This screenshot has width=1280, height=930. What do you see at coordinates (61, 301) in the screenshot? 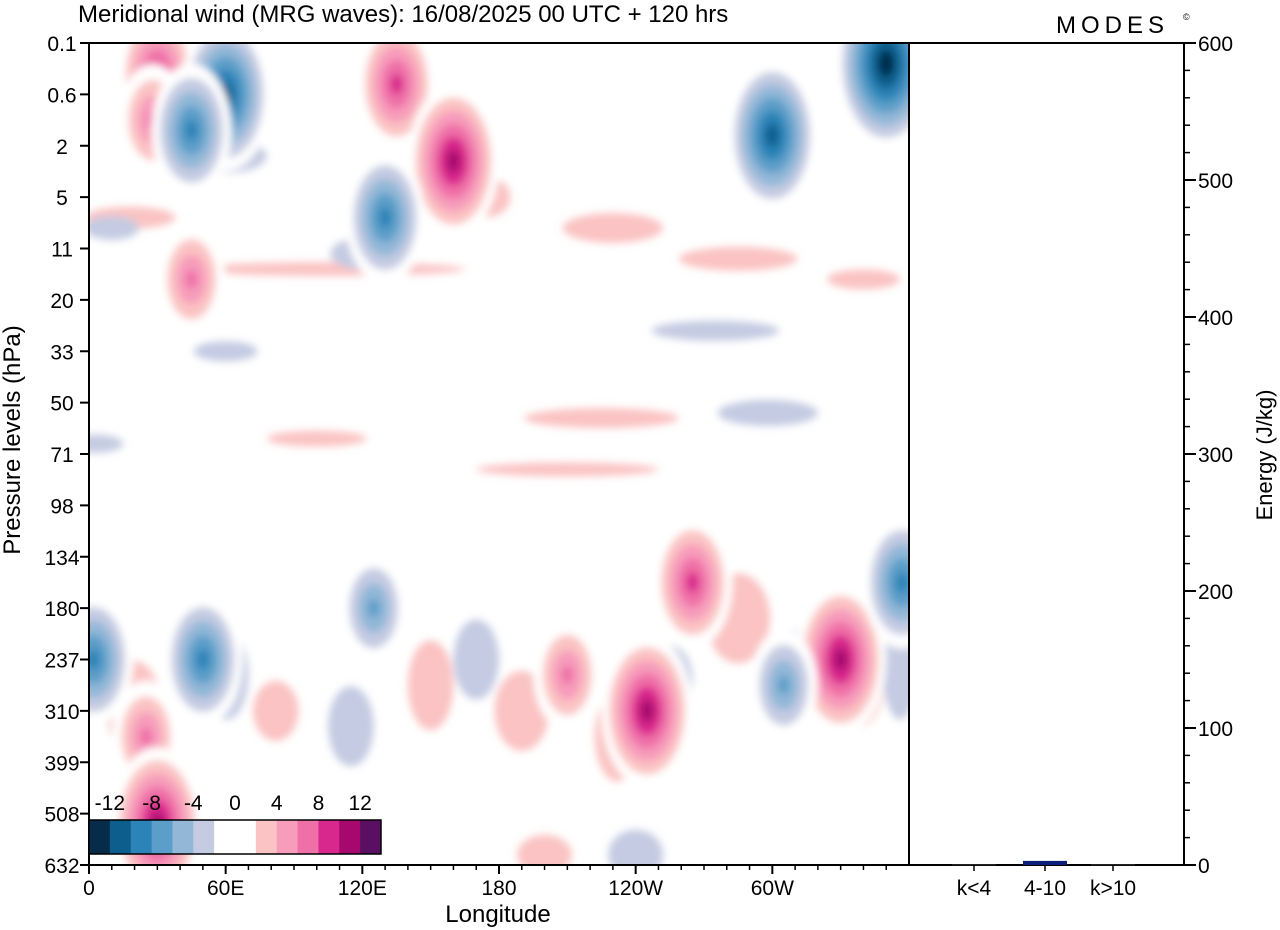
I see `pressure-tick-label: 20` at bounding box center [61, 301].